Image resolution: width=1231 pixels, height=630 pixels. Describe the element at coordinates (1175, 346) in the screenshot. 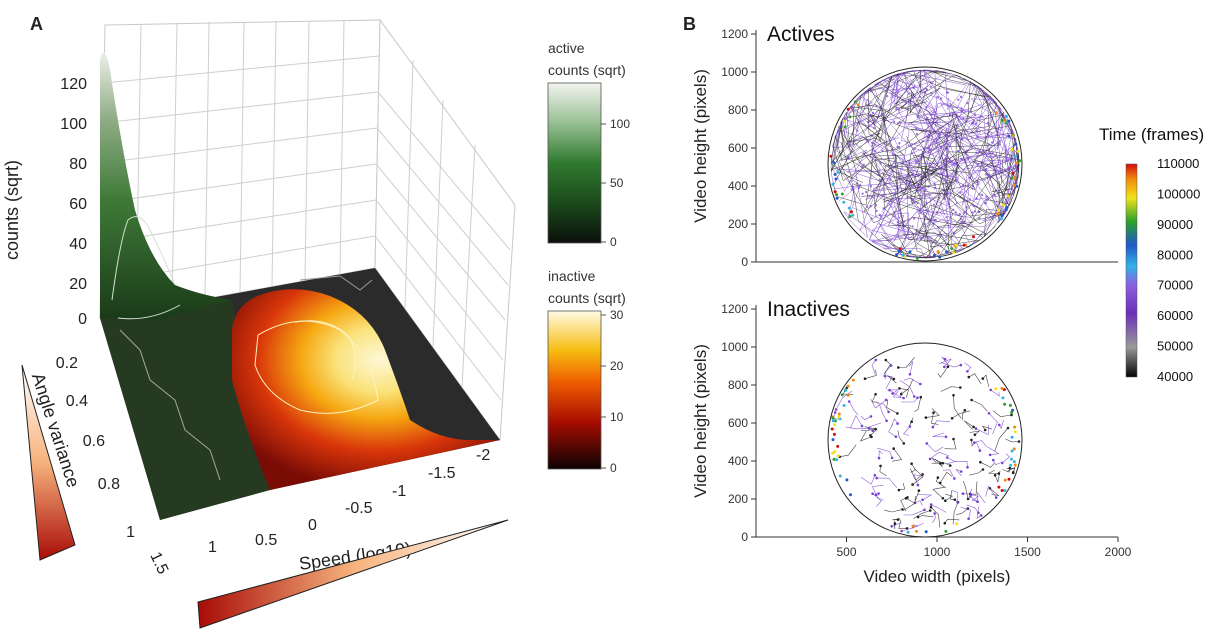

I see `colorbar-tick: 50000` at that location.